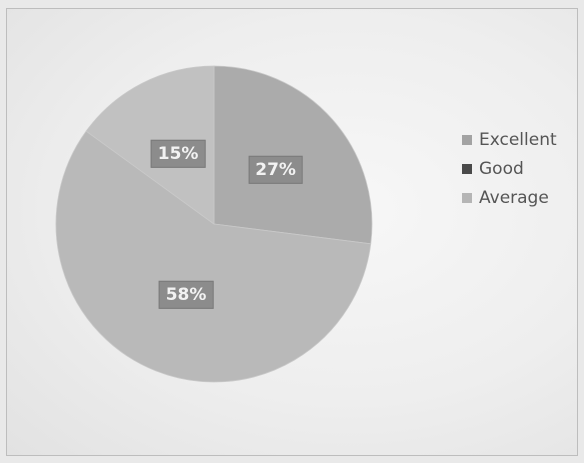 This screenshot has width=584, height=463. What do you see at coordinates (501, 168) in the screenshot?
I see `legend-label-good: Good` at bounding box center [501, 168].